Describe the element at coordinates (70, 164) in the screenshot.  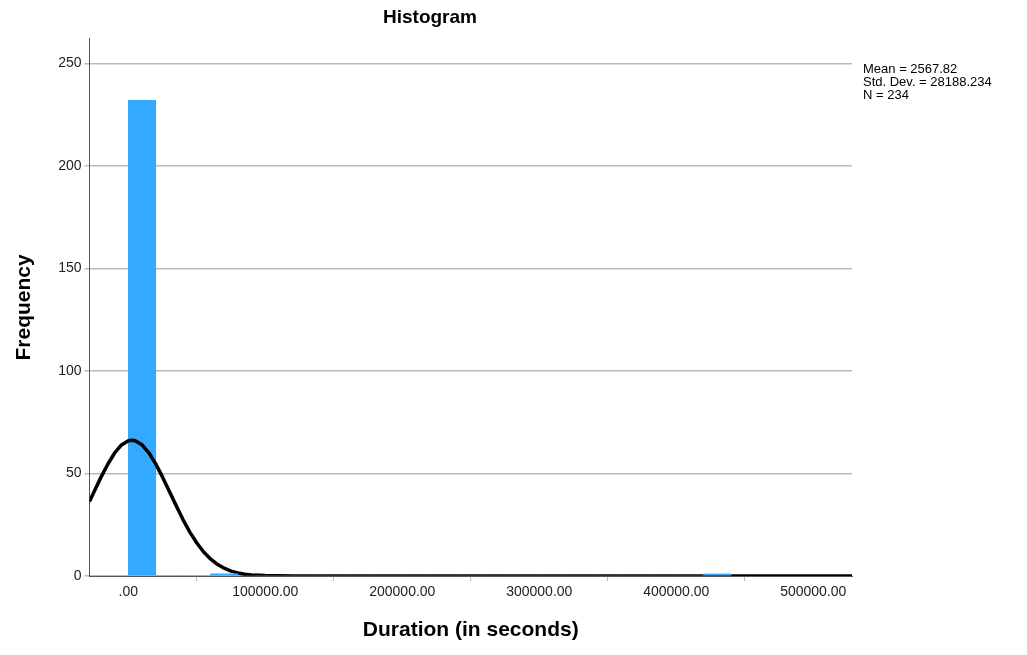
I see `y-tick-label: 200` at that location.